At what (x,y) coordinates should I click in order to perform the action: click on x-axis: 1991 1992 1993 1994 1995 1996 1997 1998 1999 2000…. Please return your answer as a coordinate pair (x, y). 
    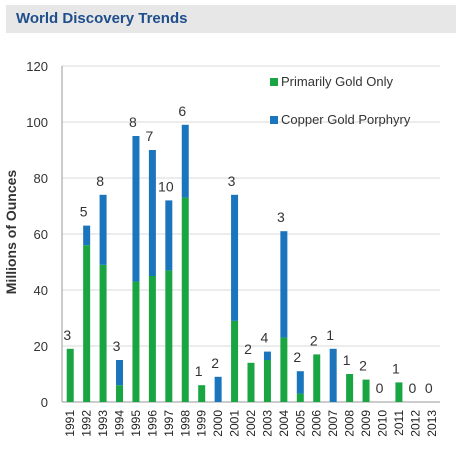
    Looking at the image, I should click on (251, 423).